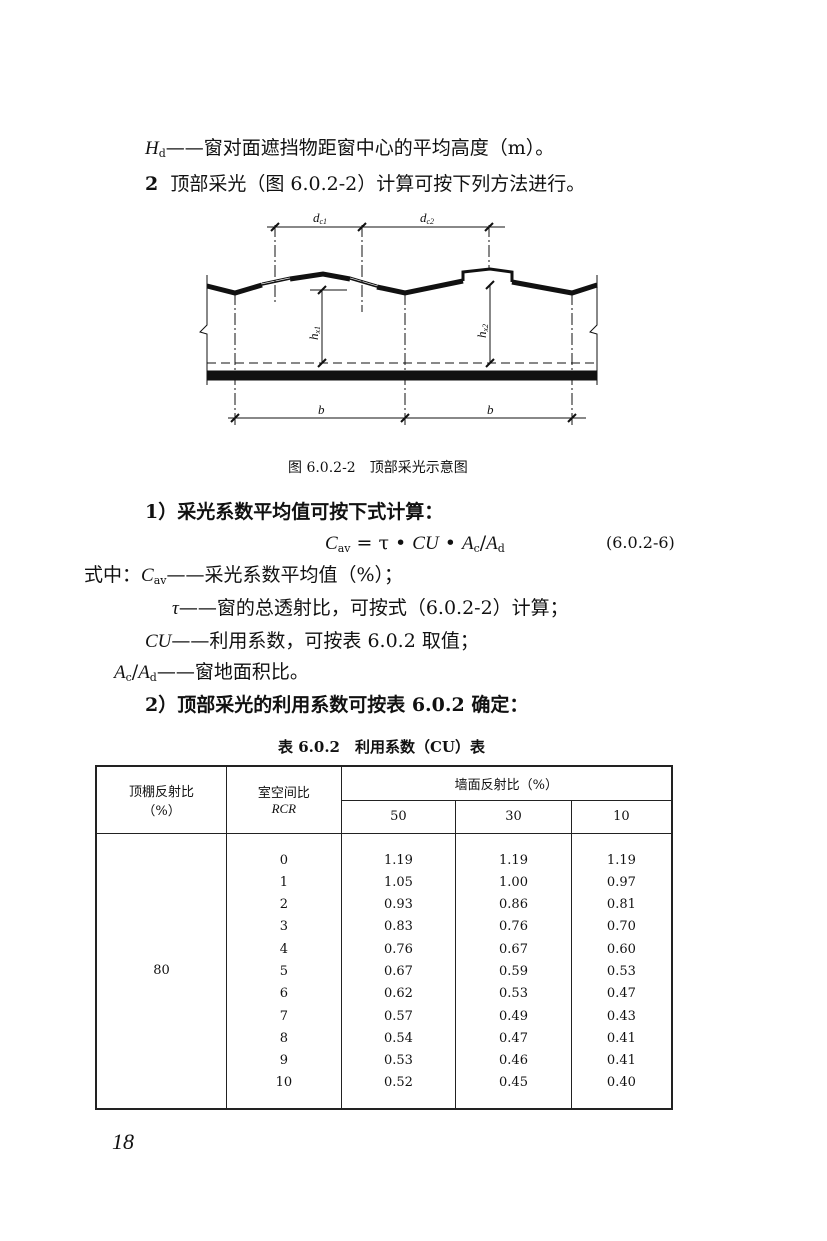 This screenshot has width=827, height=1241. Describe the element at coordinates (398, 317) in the screenshot. I see `top-daylighting-diagram: dc1 dc2 hx1 hx2 b b` at that location.